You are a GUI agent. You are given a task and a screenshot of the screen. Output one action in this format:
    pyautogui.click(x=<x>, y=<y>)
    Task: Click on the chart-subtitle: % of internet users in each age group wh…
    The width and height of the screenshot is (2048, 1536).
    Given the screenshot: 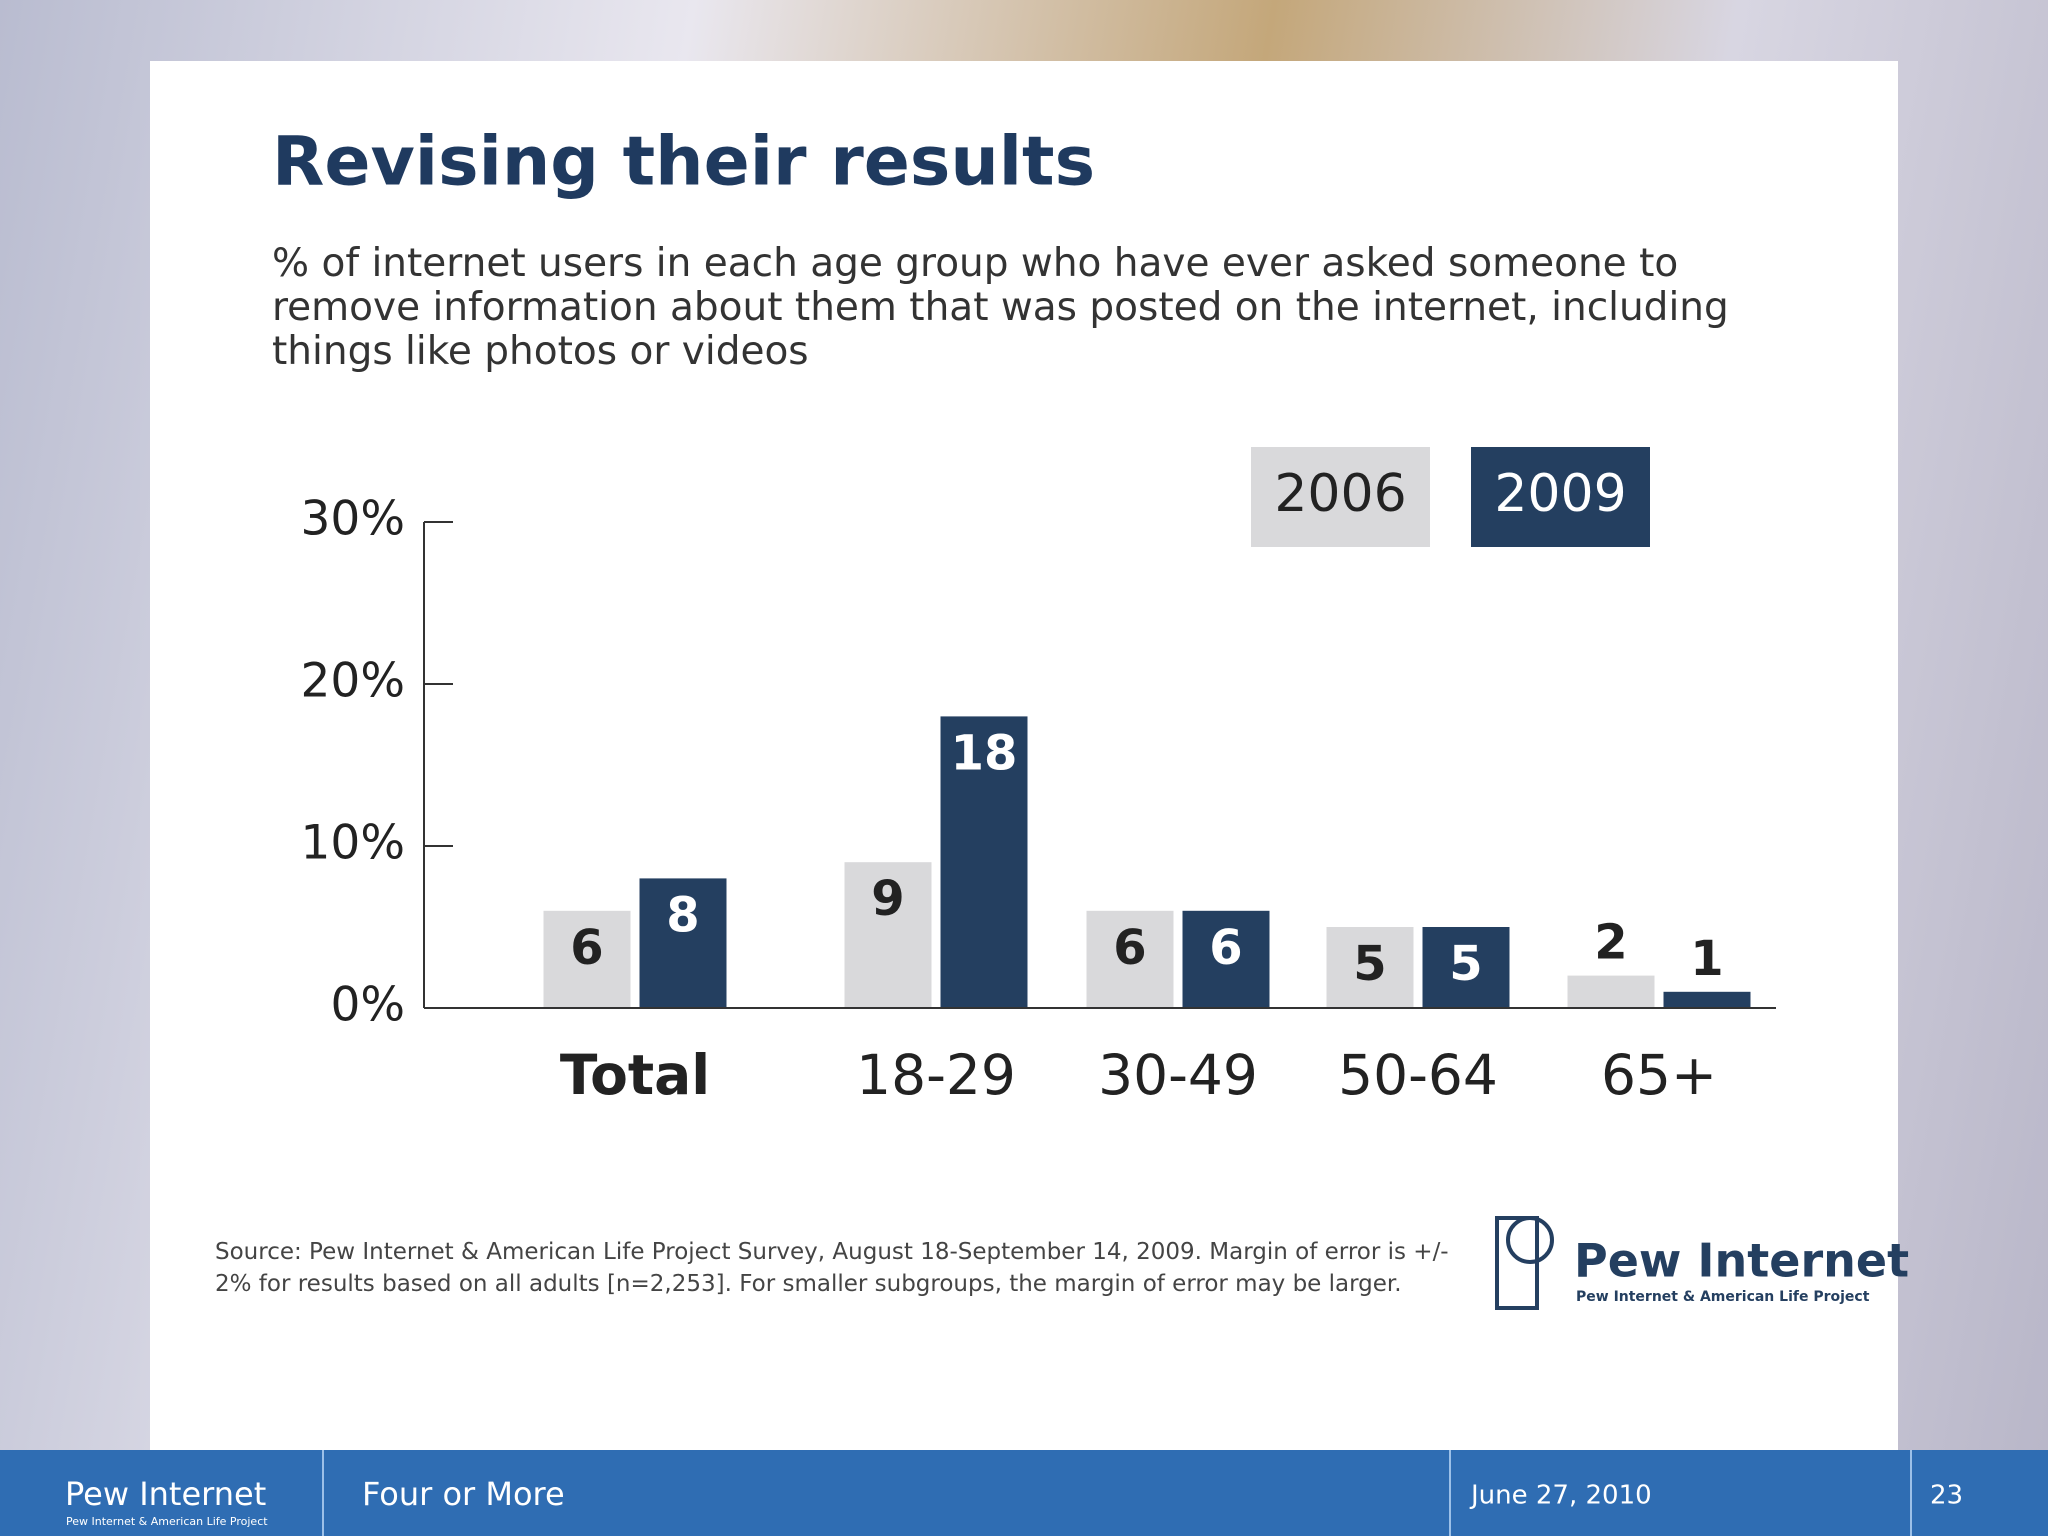 What is the action you would take?
    pyautogui.click(x=1000, y=307)
    